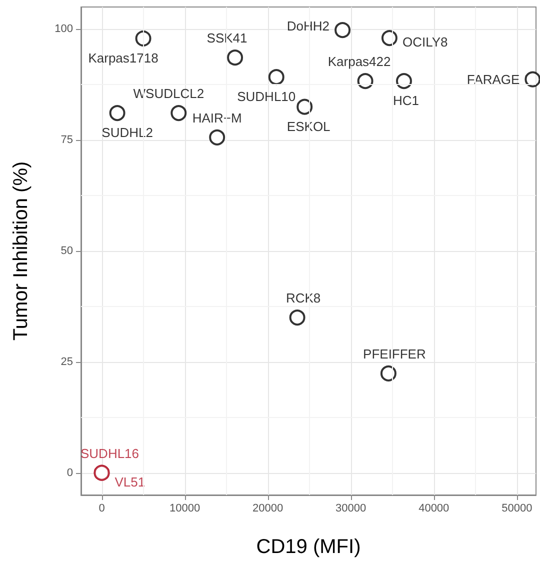  What do you see at coordinates (308, 26) in the screenshot?
I see `data-label: DoHH2` at bounding box center [308, 26].